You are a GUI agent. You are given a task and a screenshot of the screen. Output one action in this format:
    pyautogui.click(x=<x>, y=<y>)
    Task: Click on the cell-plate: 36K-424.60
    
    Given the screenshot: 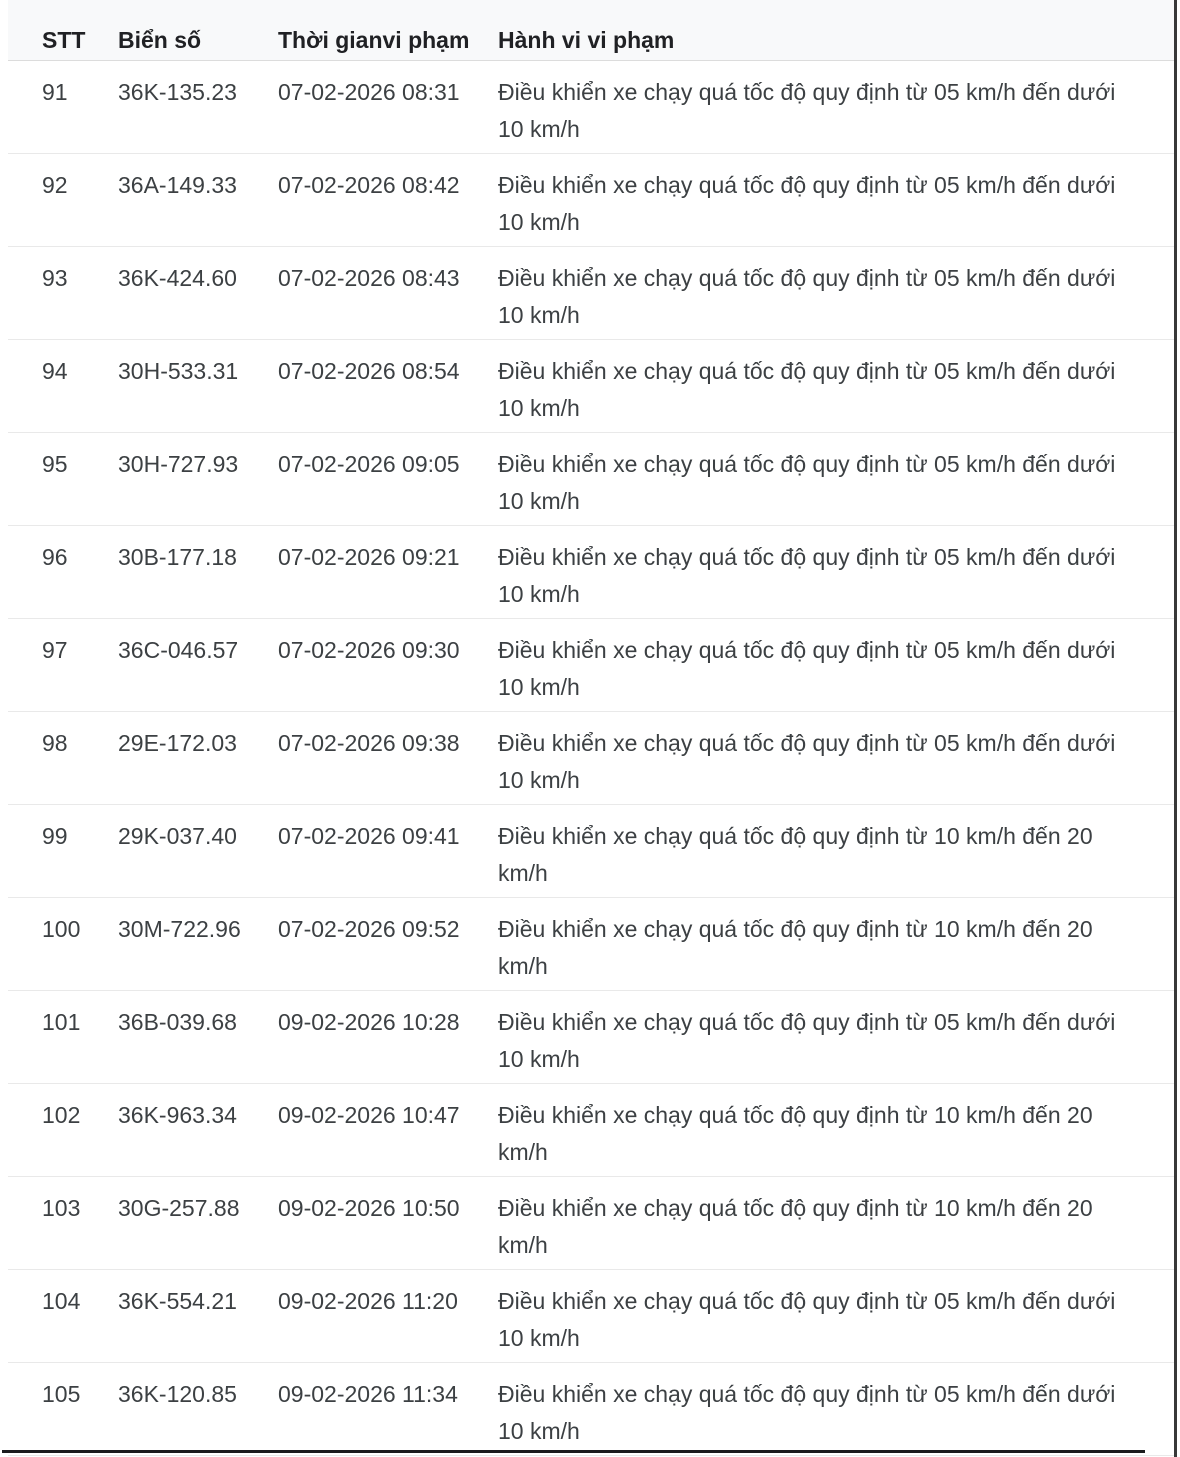 What is the action you would take?
    pyautogui.click(x=177, y=278)
    